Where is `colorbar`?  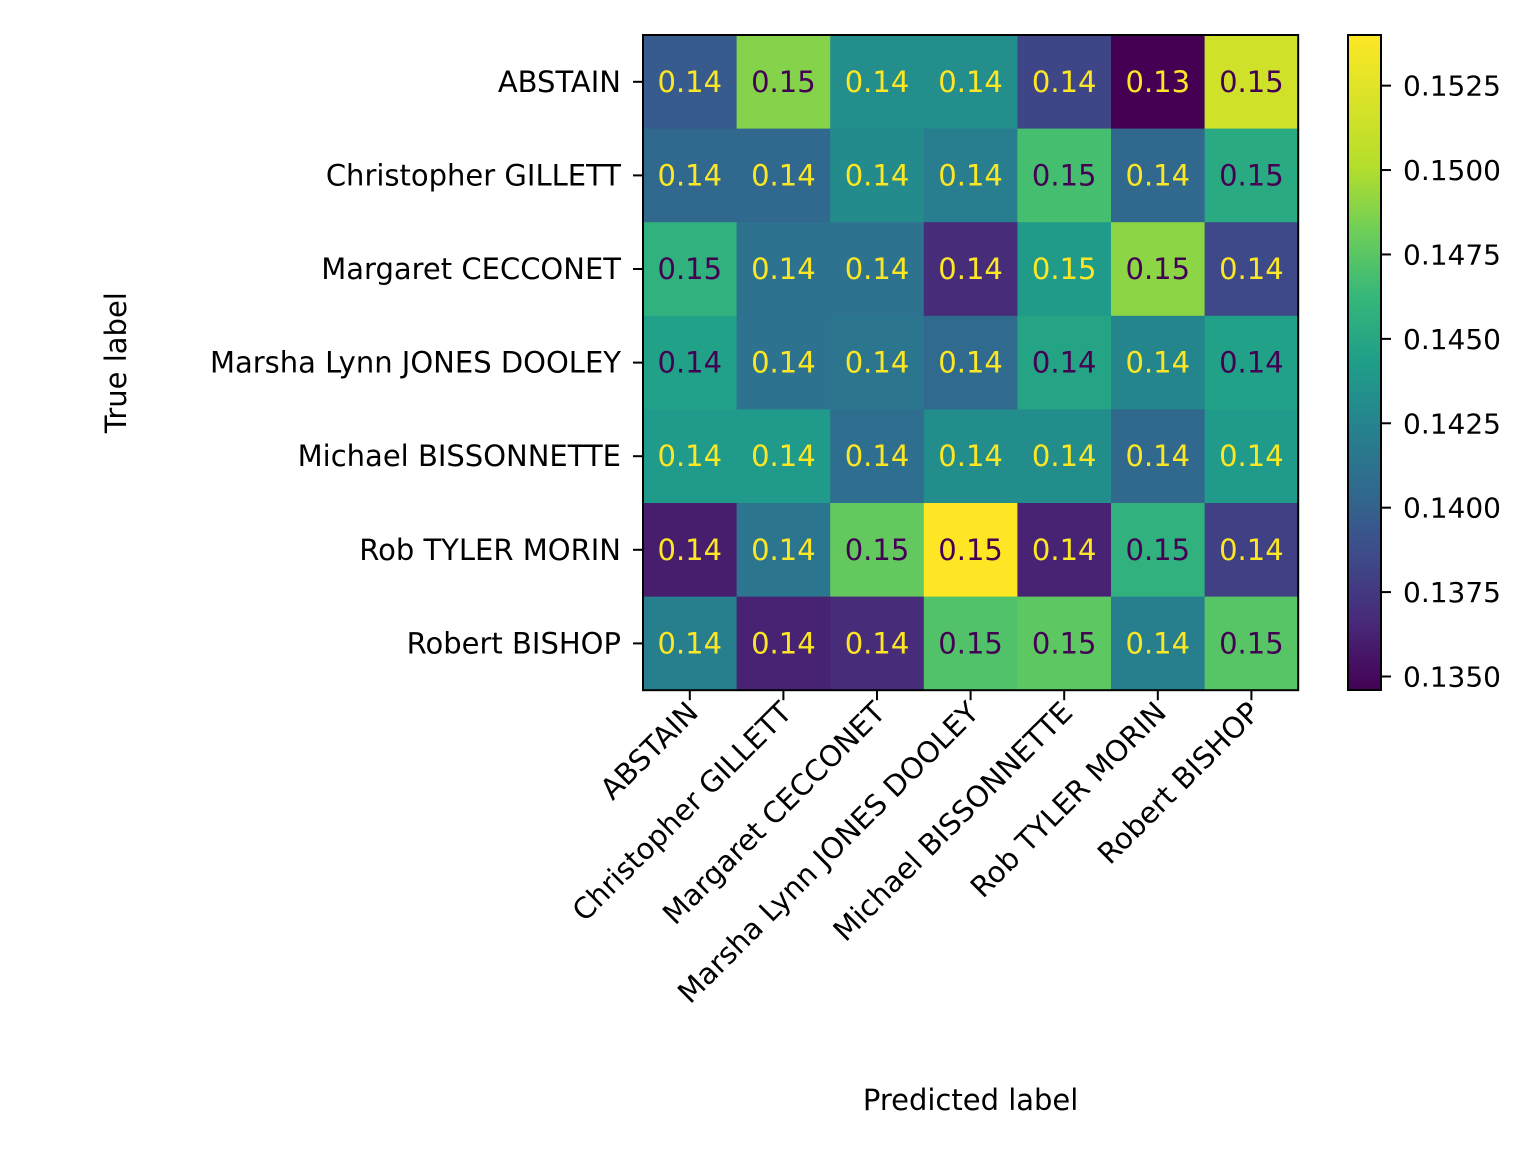
colorbar is located at coordinates (1364, 362).